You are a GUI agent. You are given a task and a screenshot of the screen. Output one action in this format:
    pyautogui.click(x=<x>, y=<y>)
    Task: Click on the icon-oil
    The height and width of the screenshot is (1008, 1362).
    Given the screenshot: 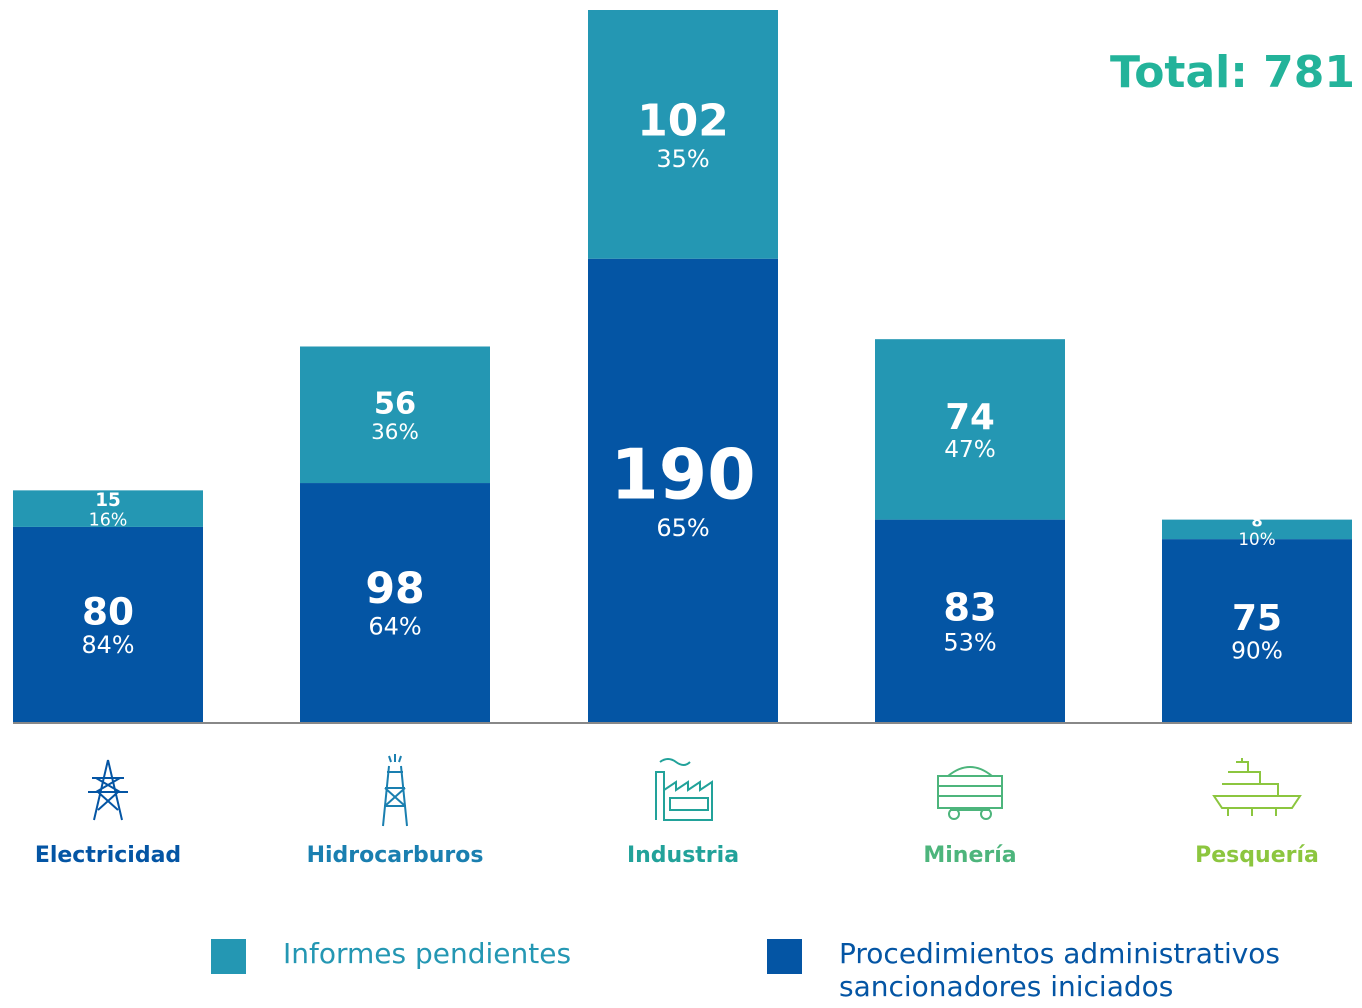 What is the action you would take?
    pyautogui.click(x=395, y=790)
    